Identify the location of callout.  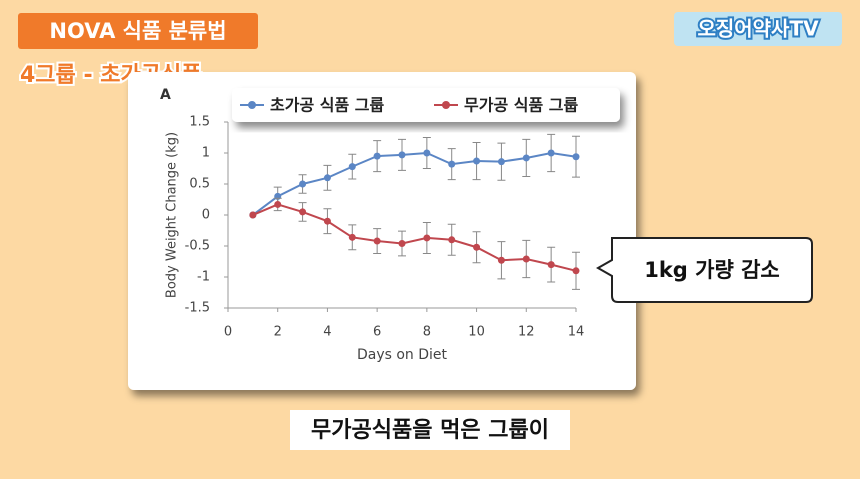
(704, 270).